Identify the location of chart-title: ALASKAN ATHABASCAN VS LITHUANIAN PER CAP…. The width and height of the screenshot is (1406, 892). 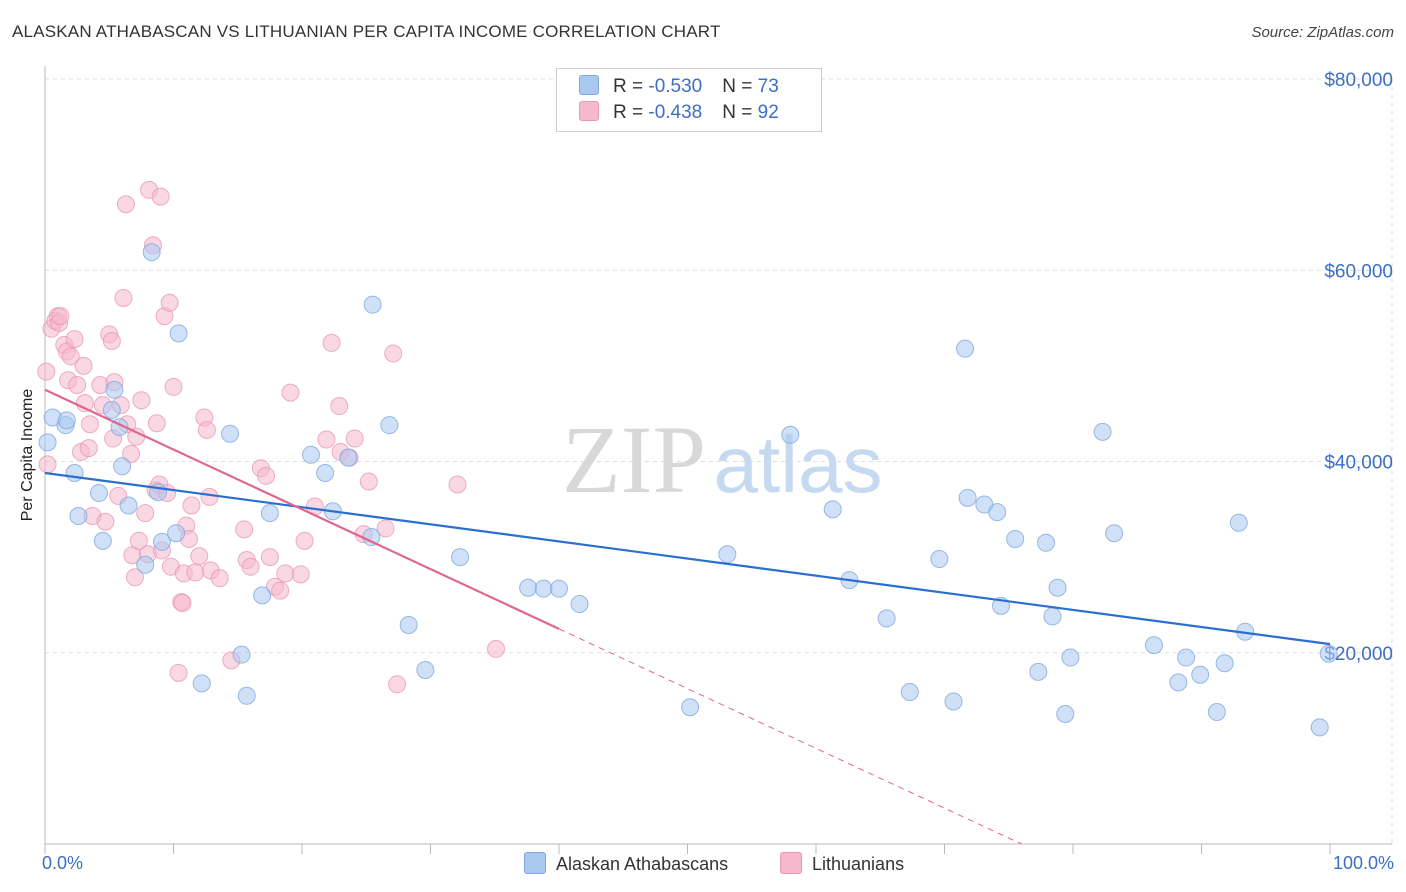
(366, 31).